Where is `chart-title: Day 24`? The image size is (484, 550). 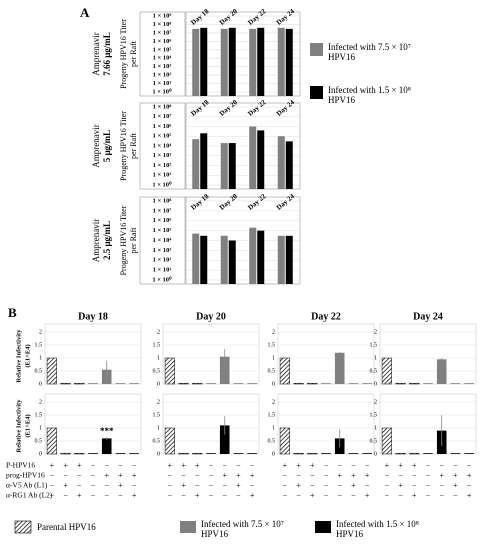
chart-title: Day 24 is located at coordinates (428, 316).